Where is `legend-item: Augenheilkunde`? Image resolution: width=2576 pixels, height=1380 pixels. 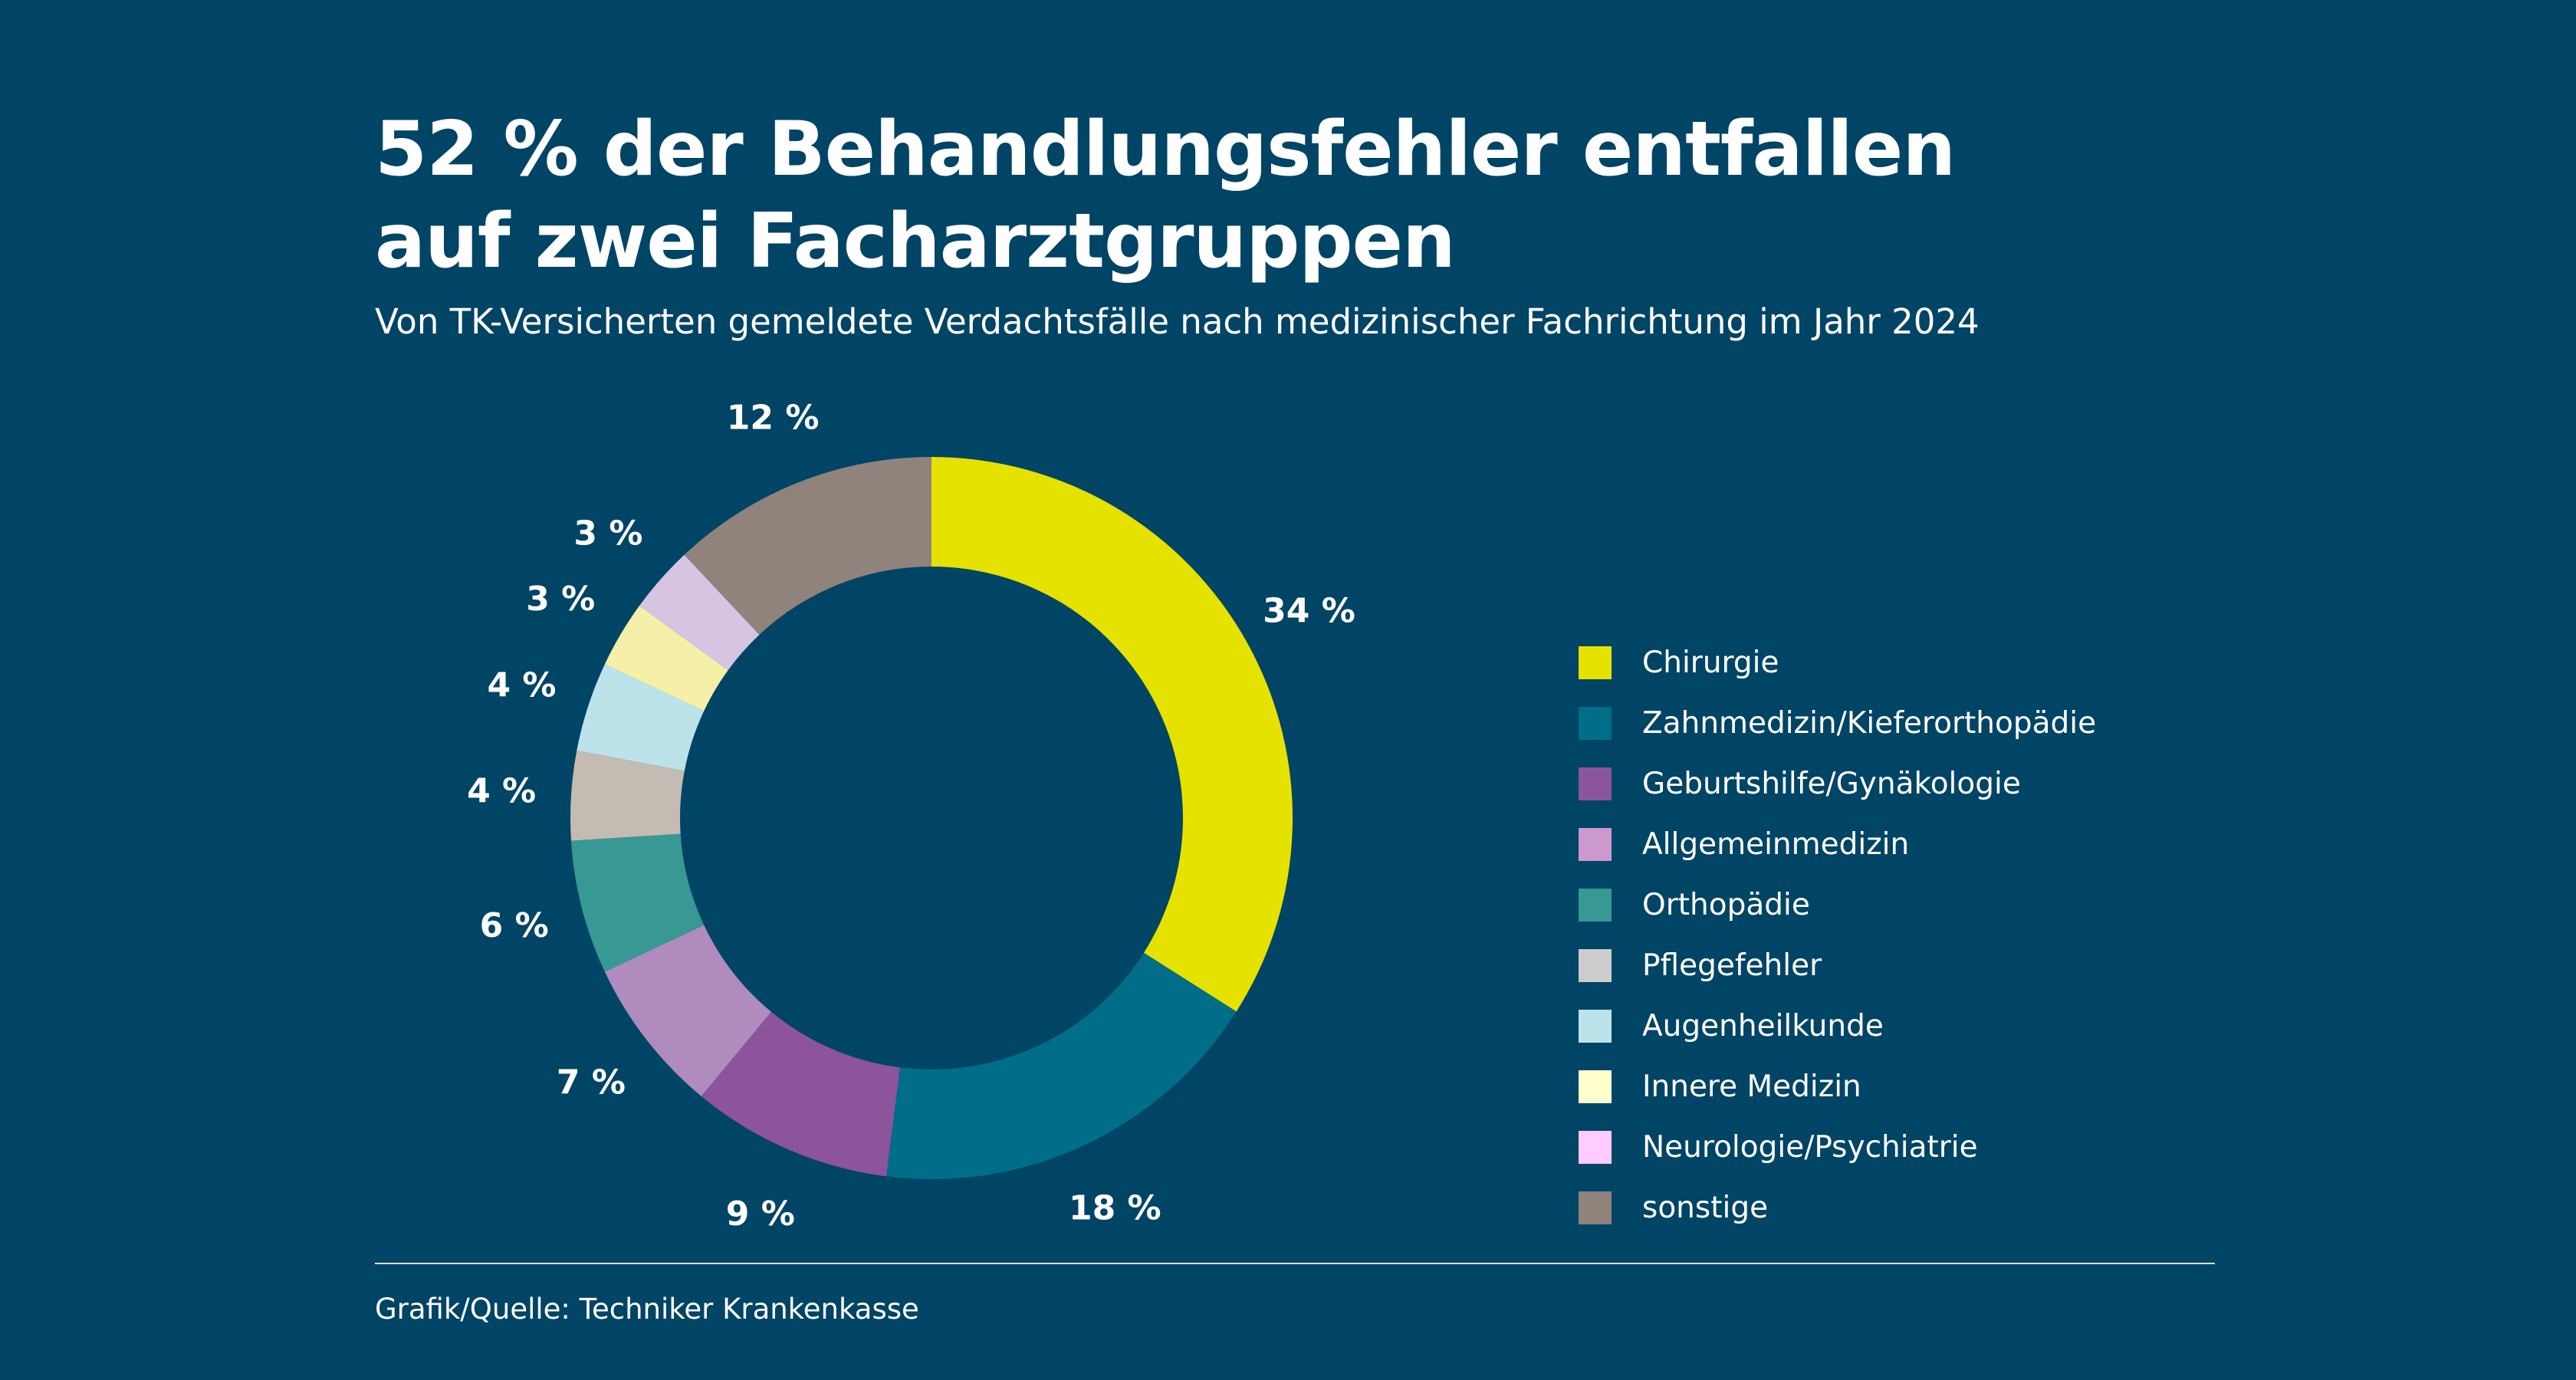 legend-item: Augenheilkunde is located at coordinates (1837, 1026).